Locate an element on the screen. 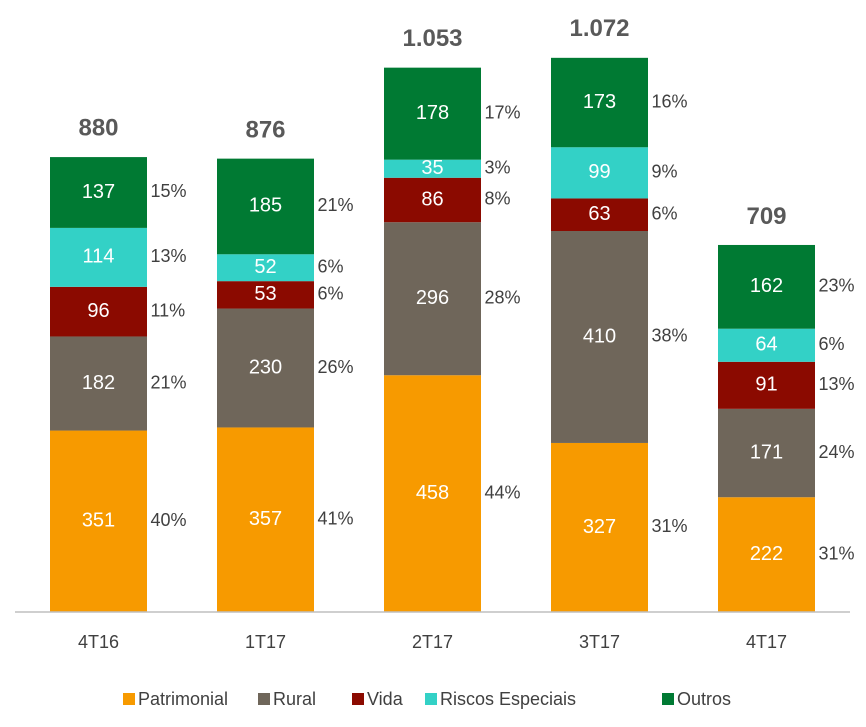 The image size is (866, 727). x-tick-label: 4T17 is located at coordinates (766, 642).